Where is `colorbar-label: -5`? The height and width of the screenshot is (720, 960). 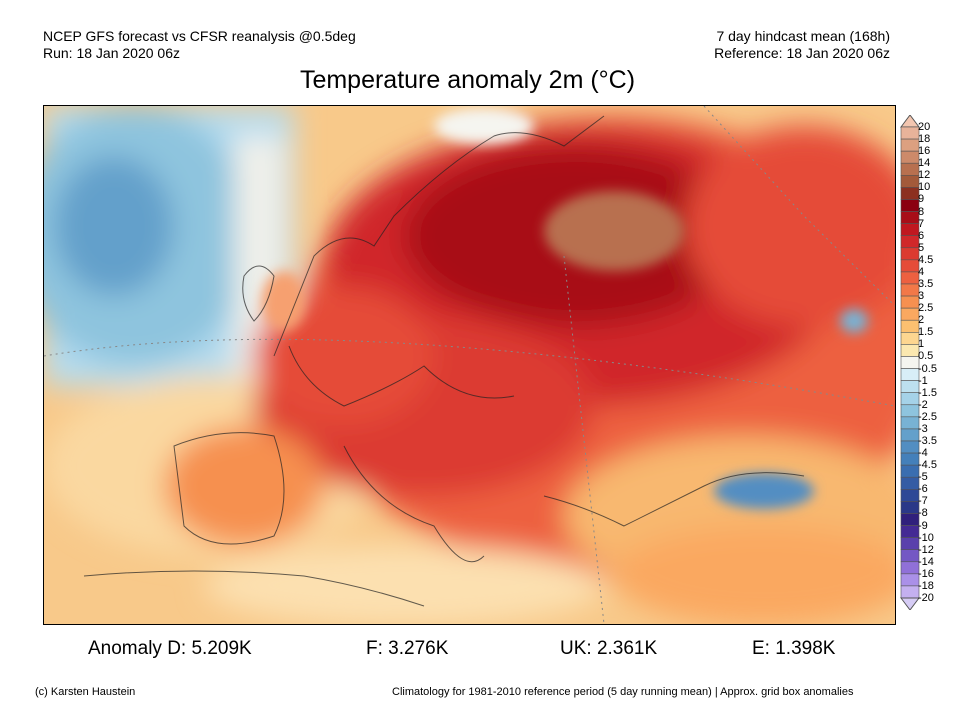 colorbar-label: -5 is located at coordinates (923, 477).